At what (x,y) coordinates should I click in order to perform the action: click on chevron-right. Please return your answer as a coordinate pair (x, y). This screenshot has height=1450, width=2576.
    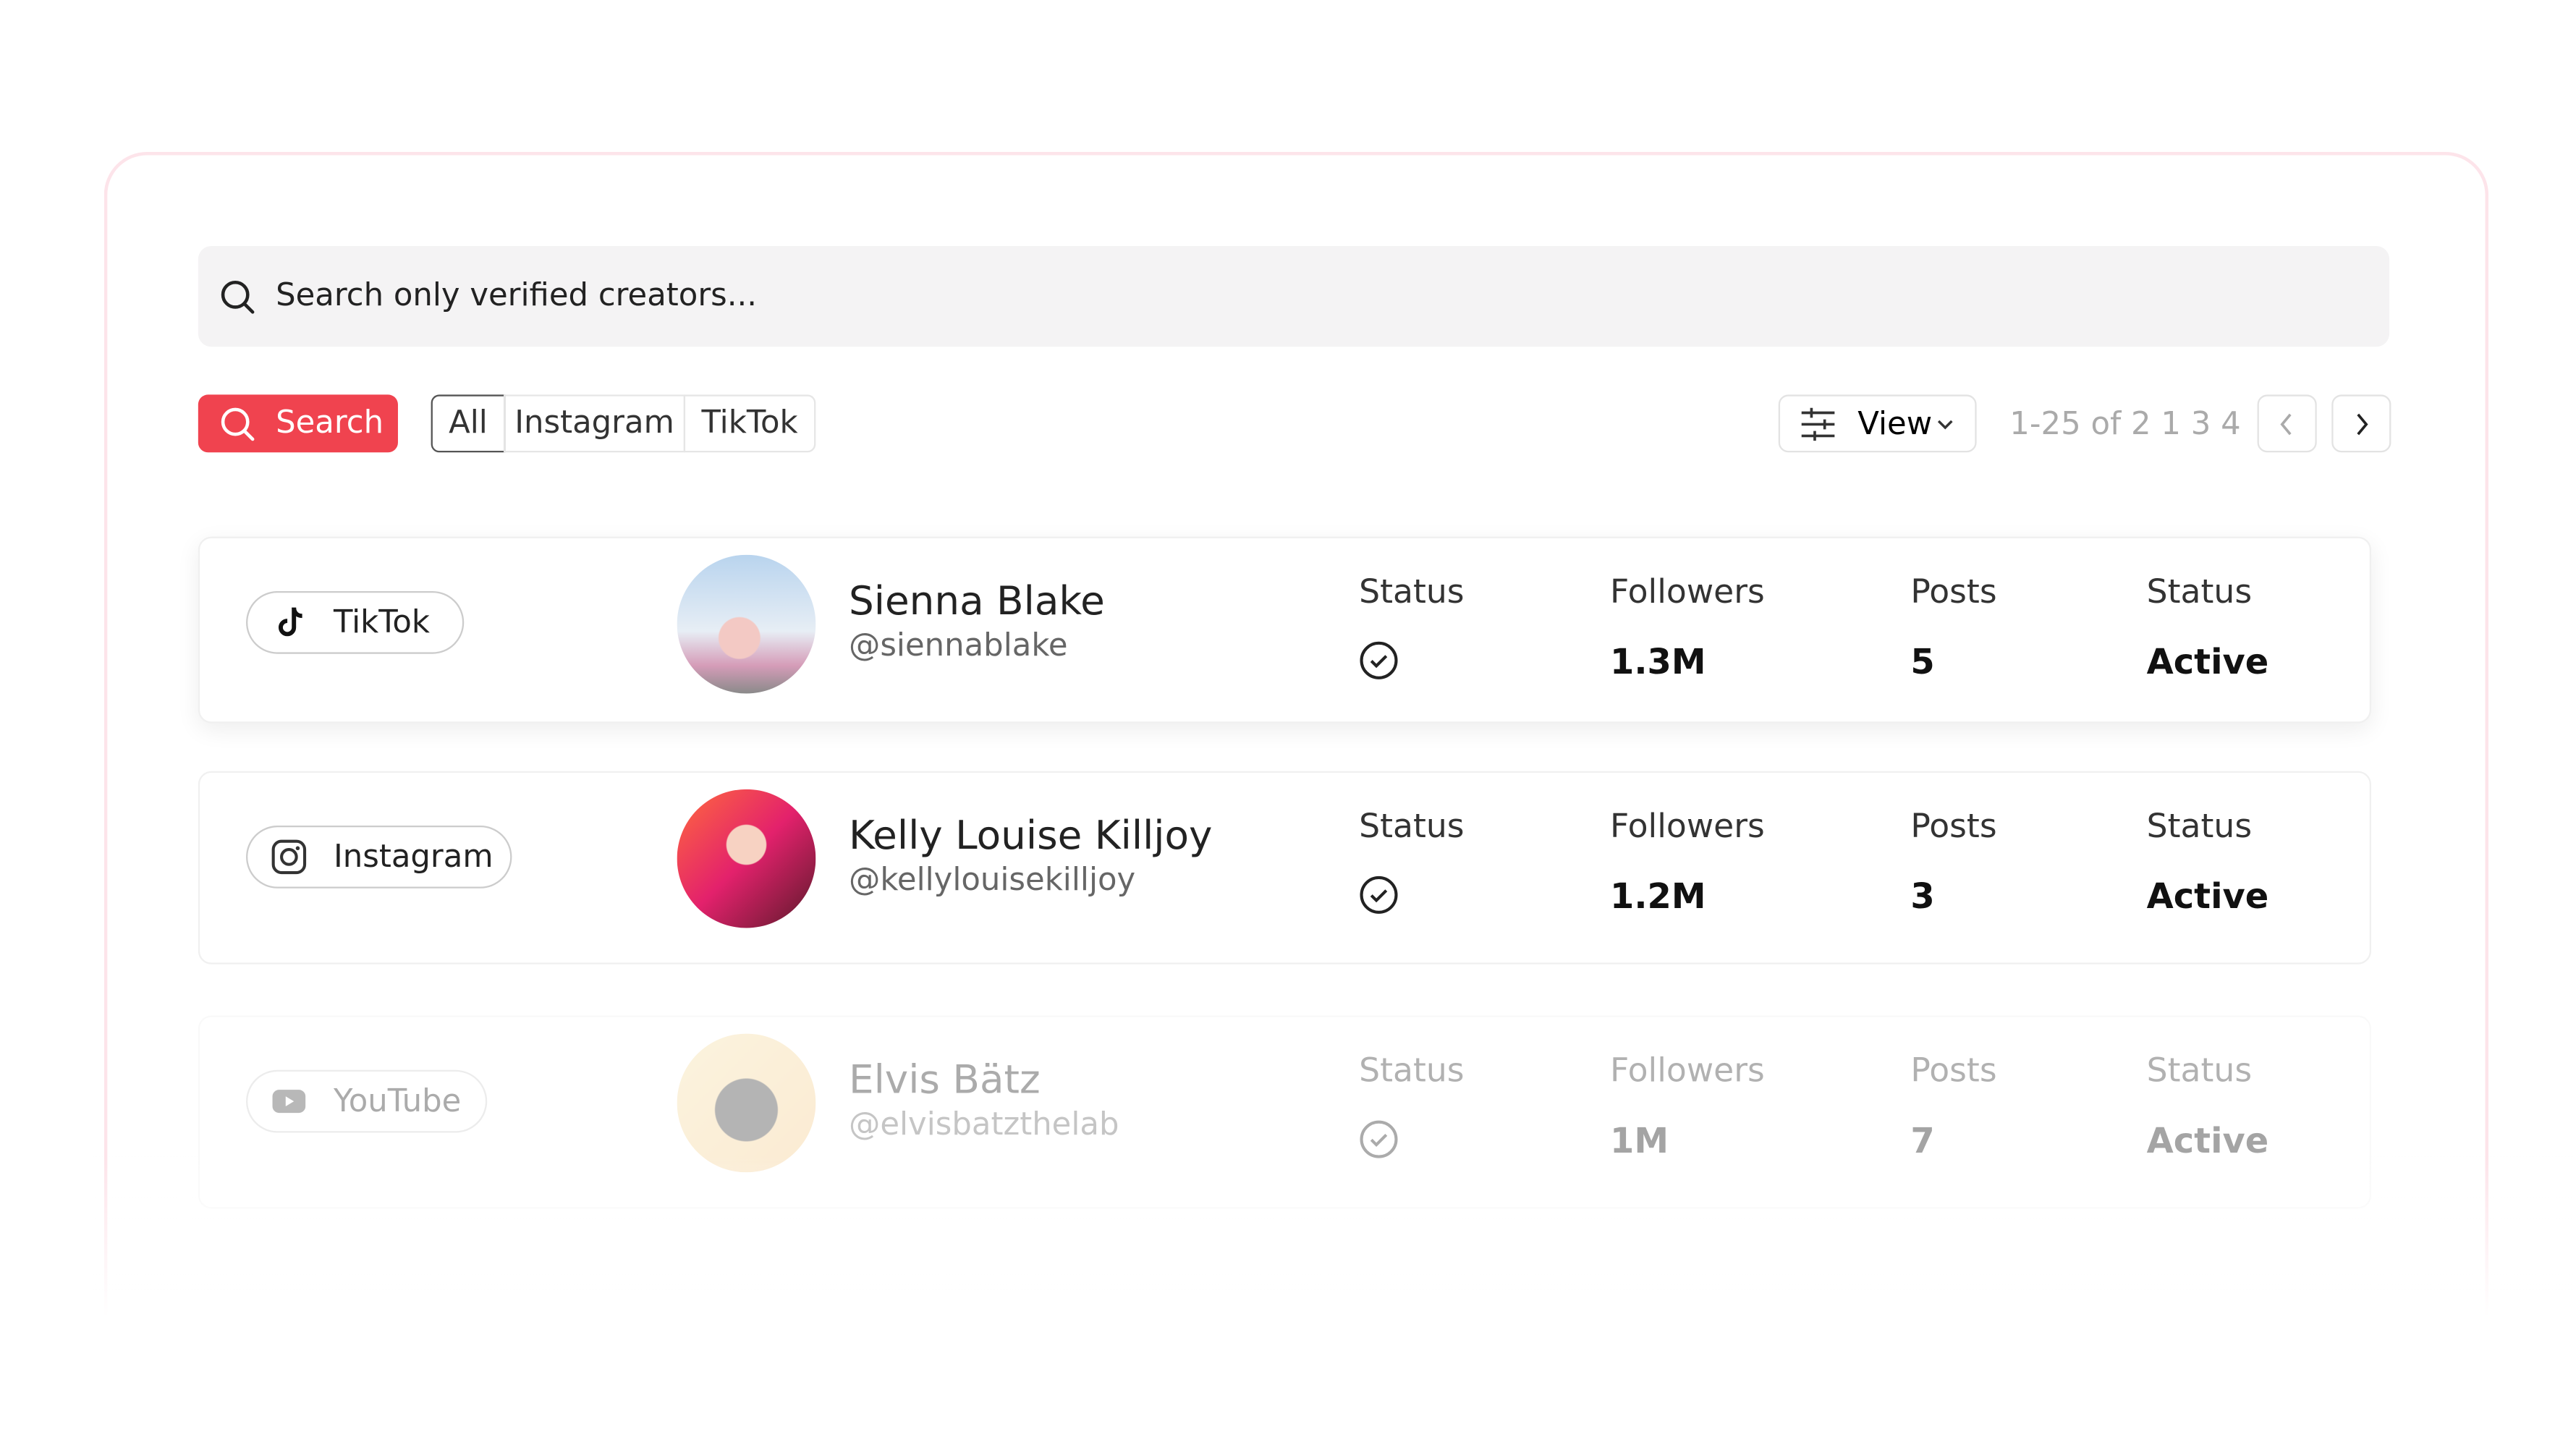
    Looking at the image, I should click on (2362, 424).